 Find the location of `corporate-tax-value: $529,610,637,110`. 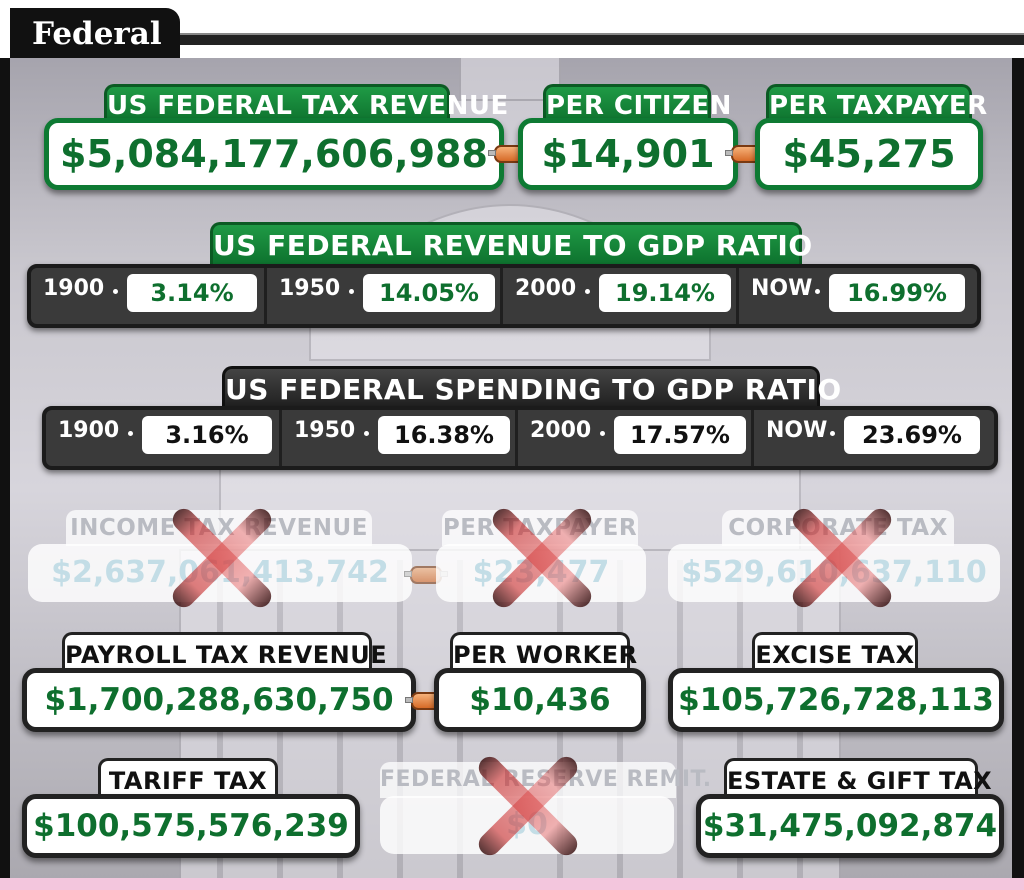

corporate-tax-value: $529,610,637,110 is located at coordinates (834, 573).